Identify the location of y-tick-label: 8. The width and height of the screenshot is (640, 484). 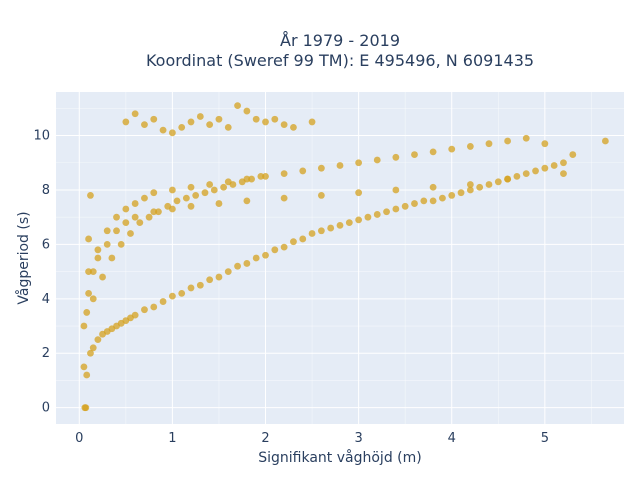
(46, 190).